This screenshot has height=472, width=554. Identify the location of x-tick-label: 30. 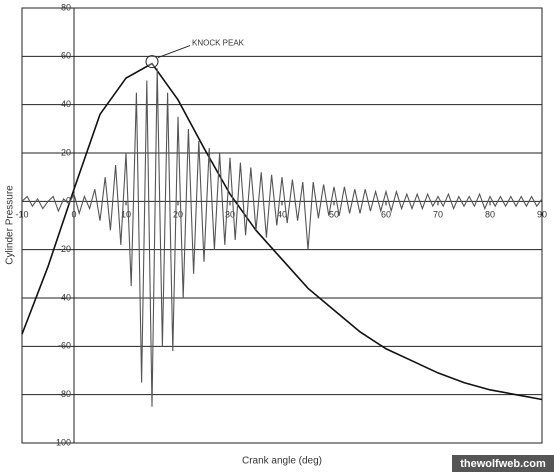
(230, 215).